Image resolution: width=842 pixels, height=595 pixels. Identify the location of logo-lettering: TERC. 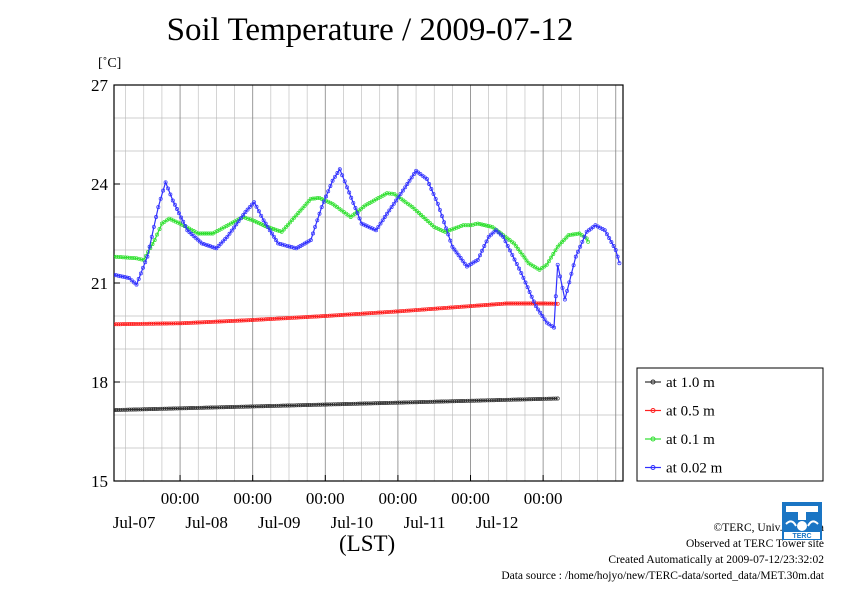
(801, 536).